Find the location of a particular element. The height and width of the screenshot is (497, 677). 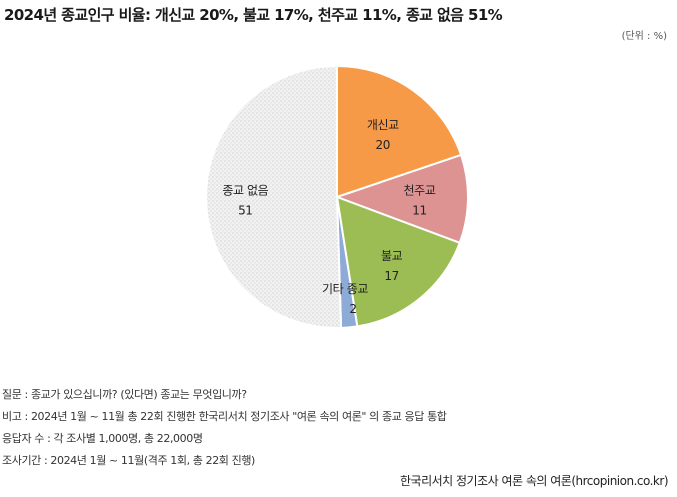

slice-label-value: 20 is located at coordinates (383, 145).